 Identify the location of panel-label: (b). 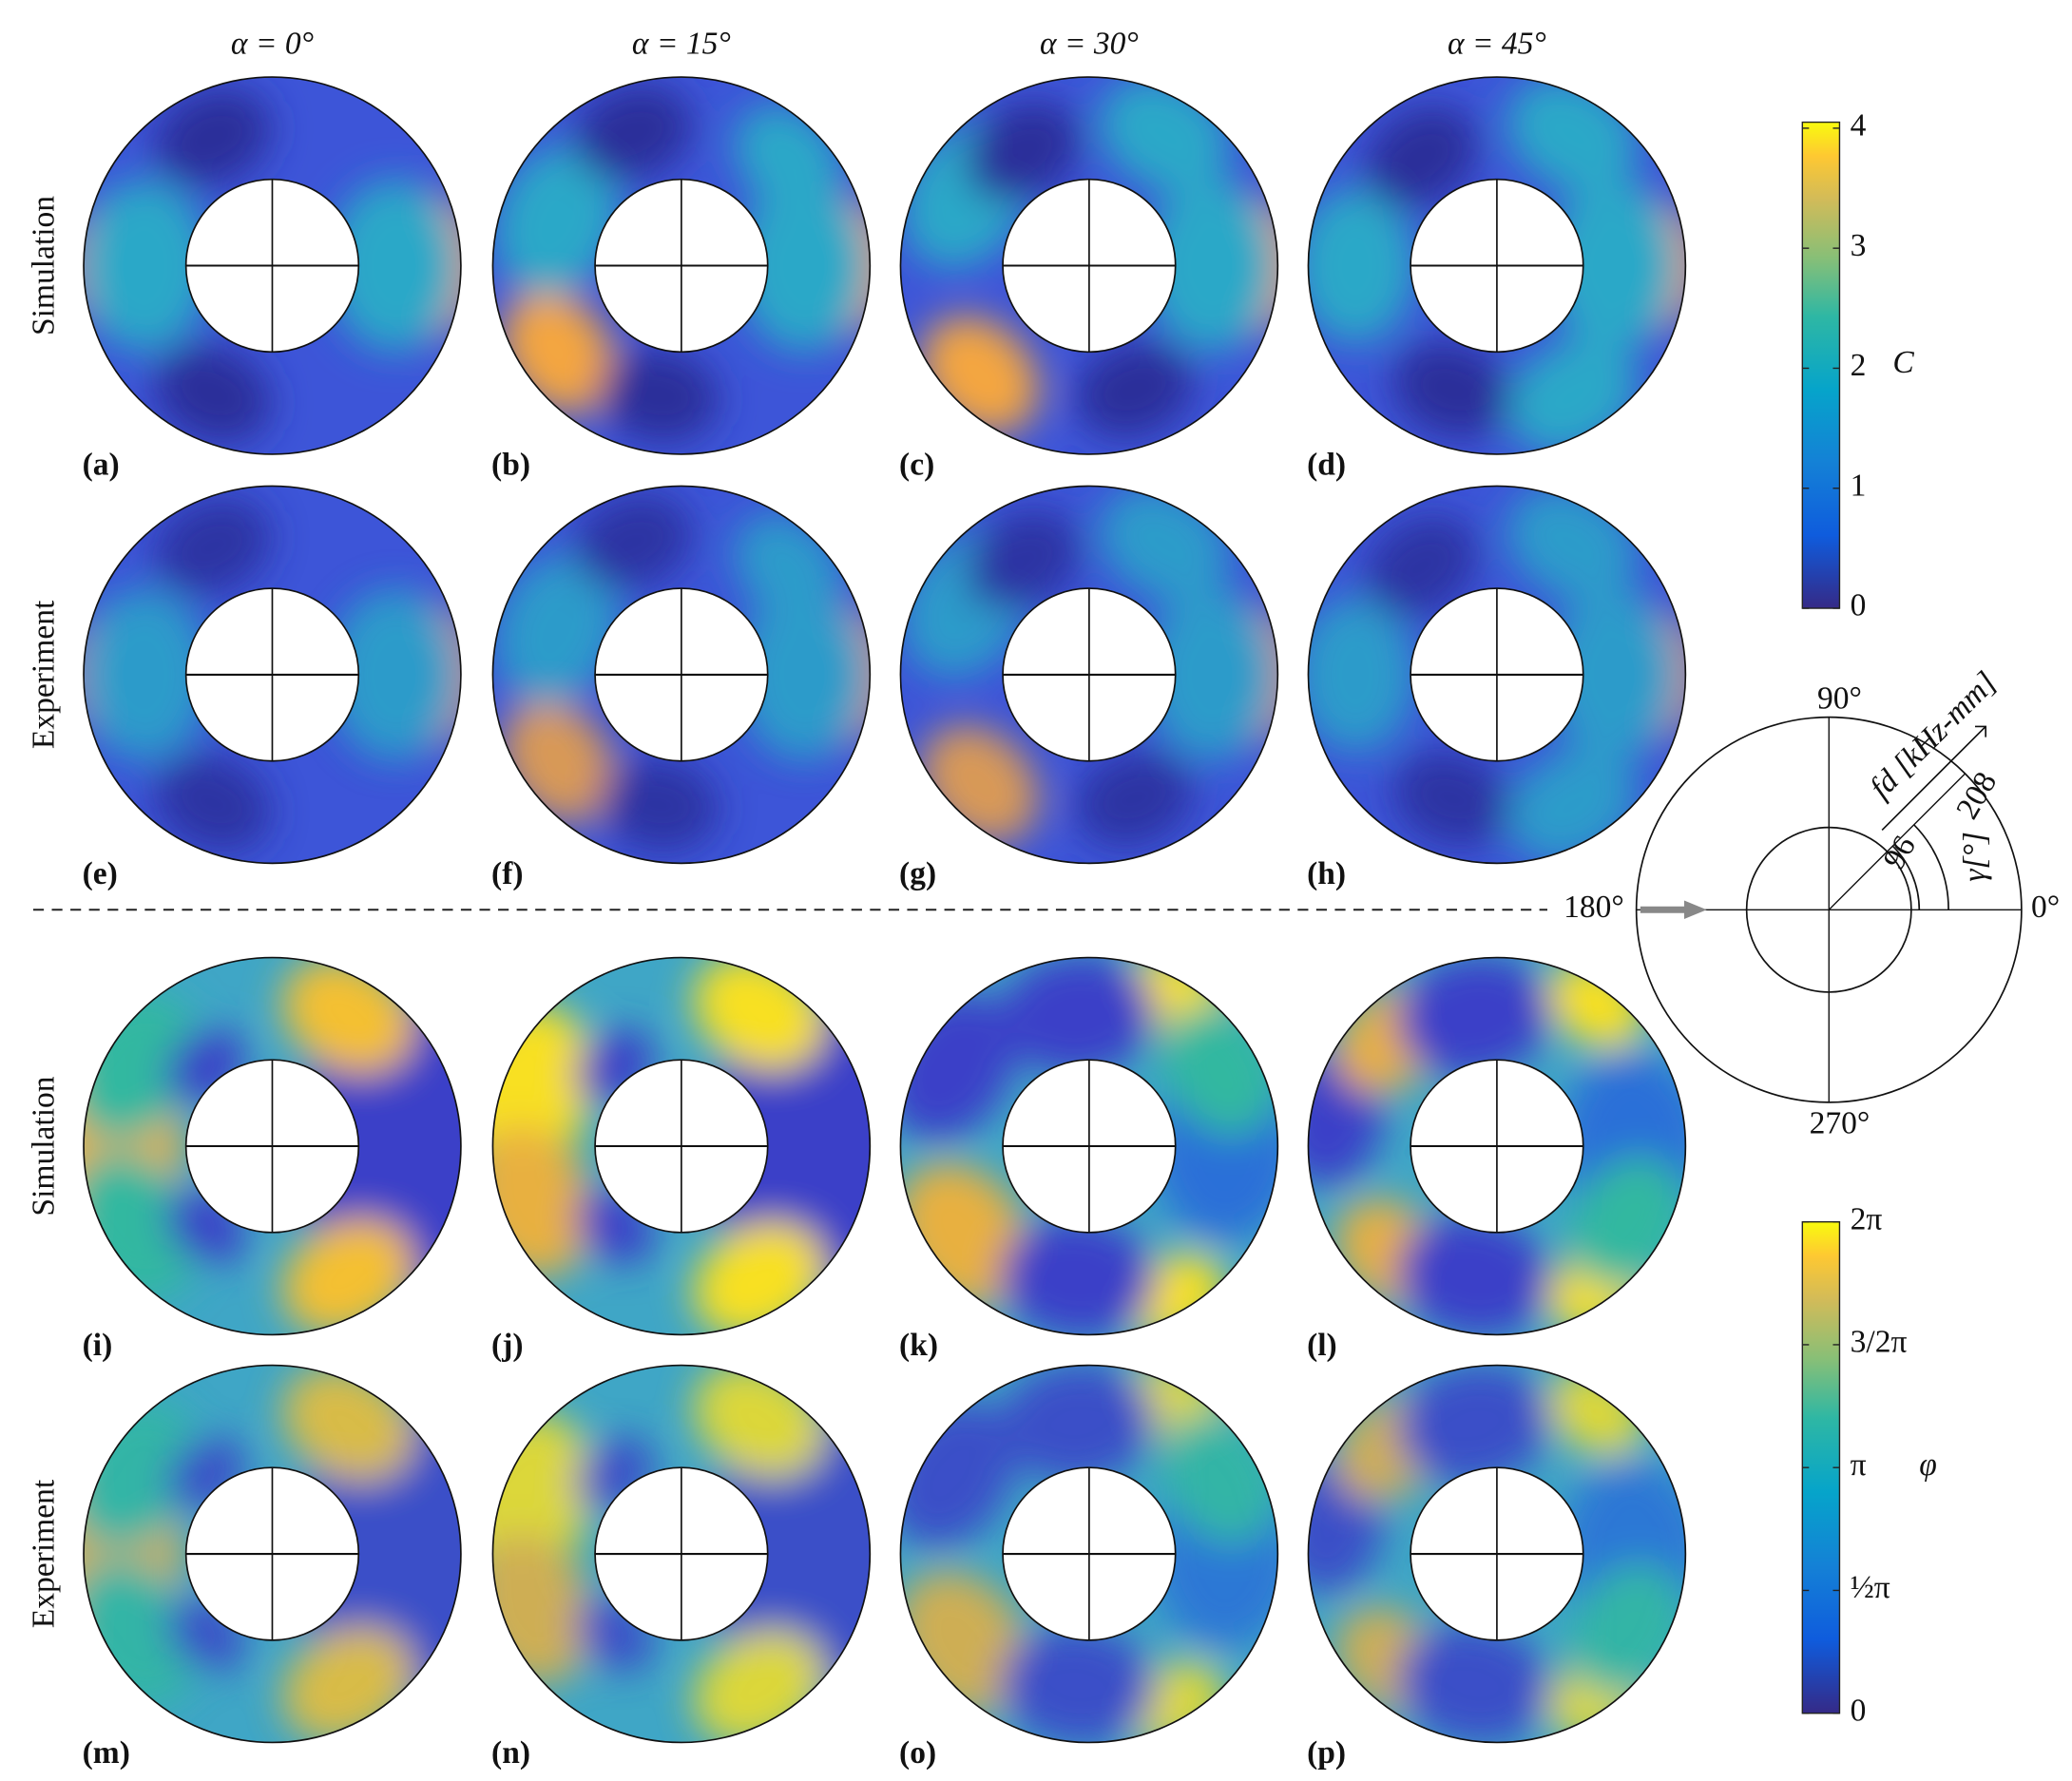
(511, 465).